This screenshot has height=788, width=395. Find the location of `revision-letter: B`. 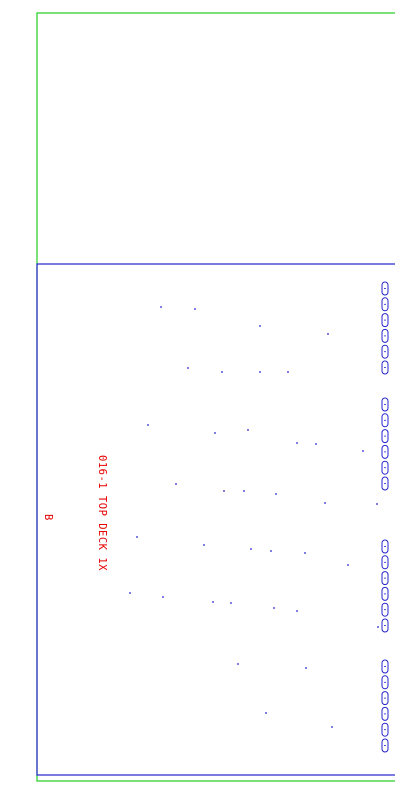

revision-letter: B is located at coordinates (48, 517).